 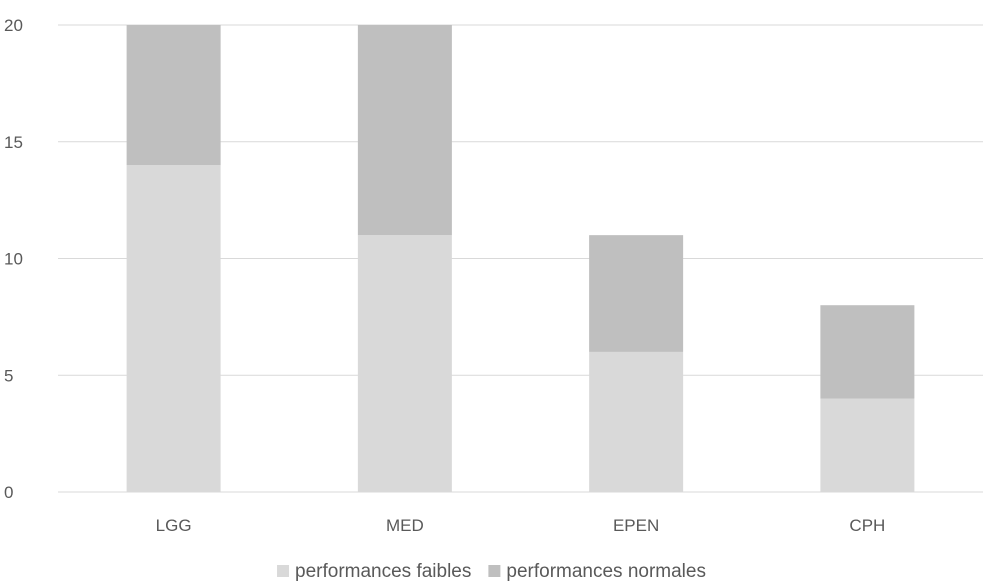 What do you see at coordinates (13, 142) in the screenshot?
I see `y-tick-label: 15` at bounding box center [13, 142].